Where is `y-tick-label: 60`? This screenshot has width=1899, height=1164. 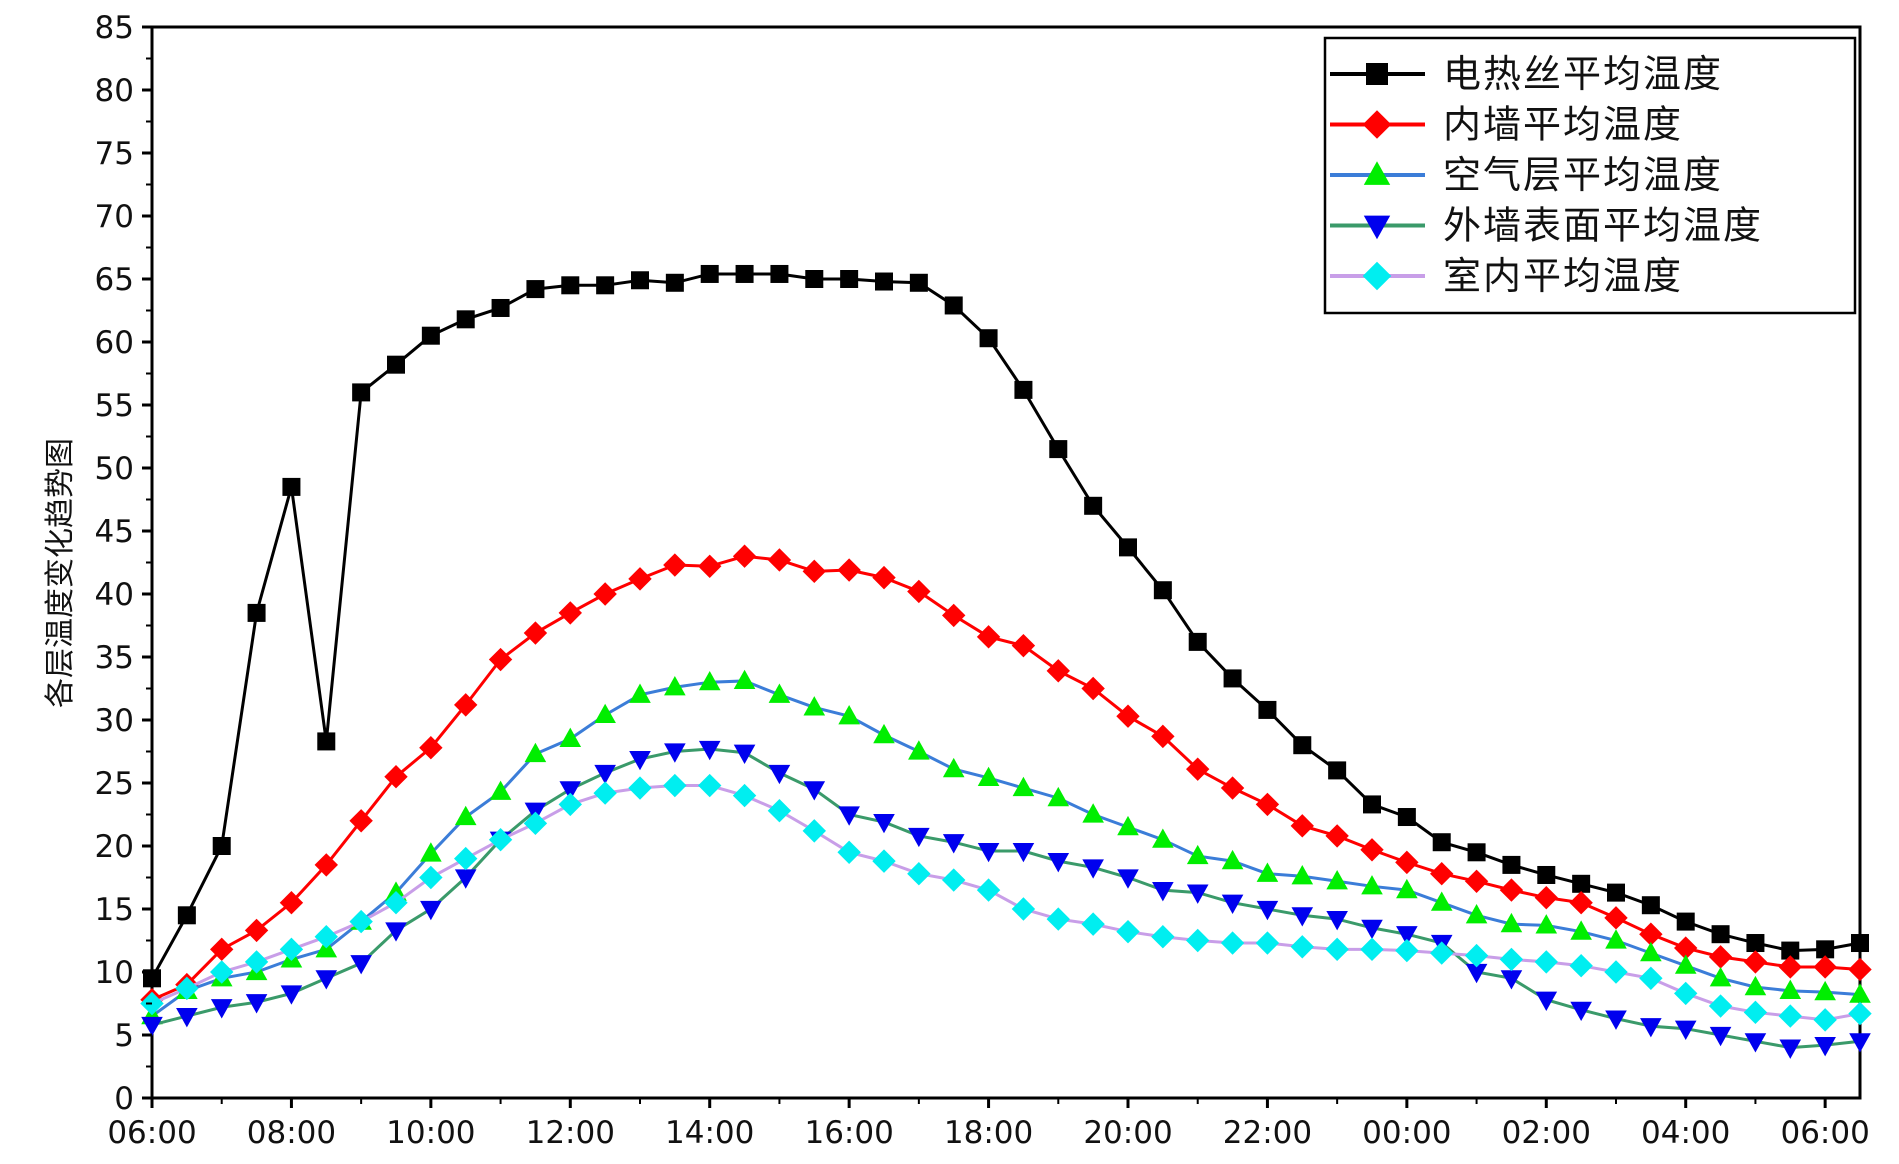
y-tick-label: 60 is located at coordinates (114, 343).